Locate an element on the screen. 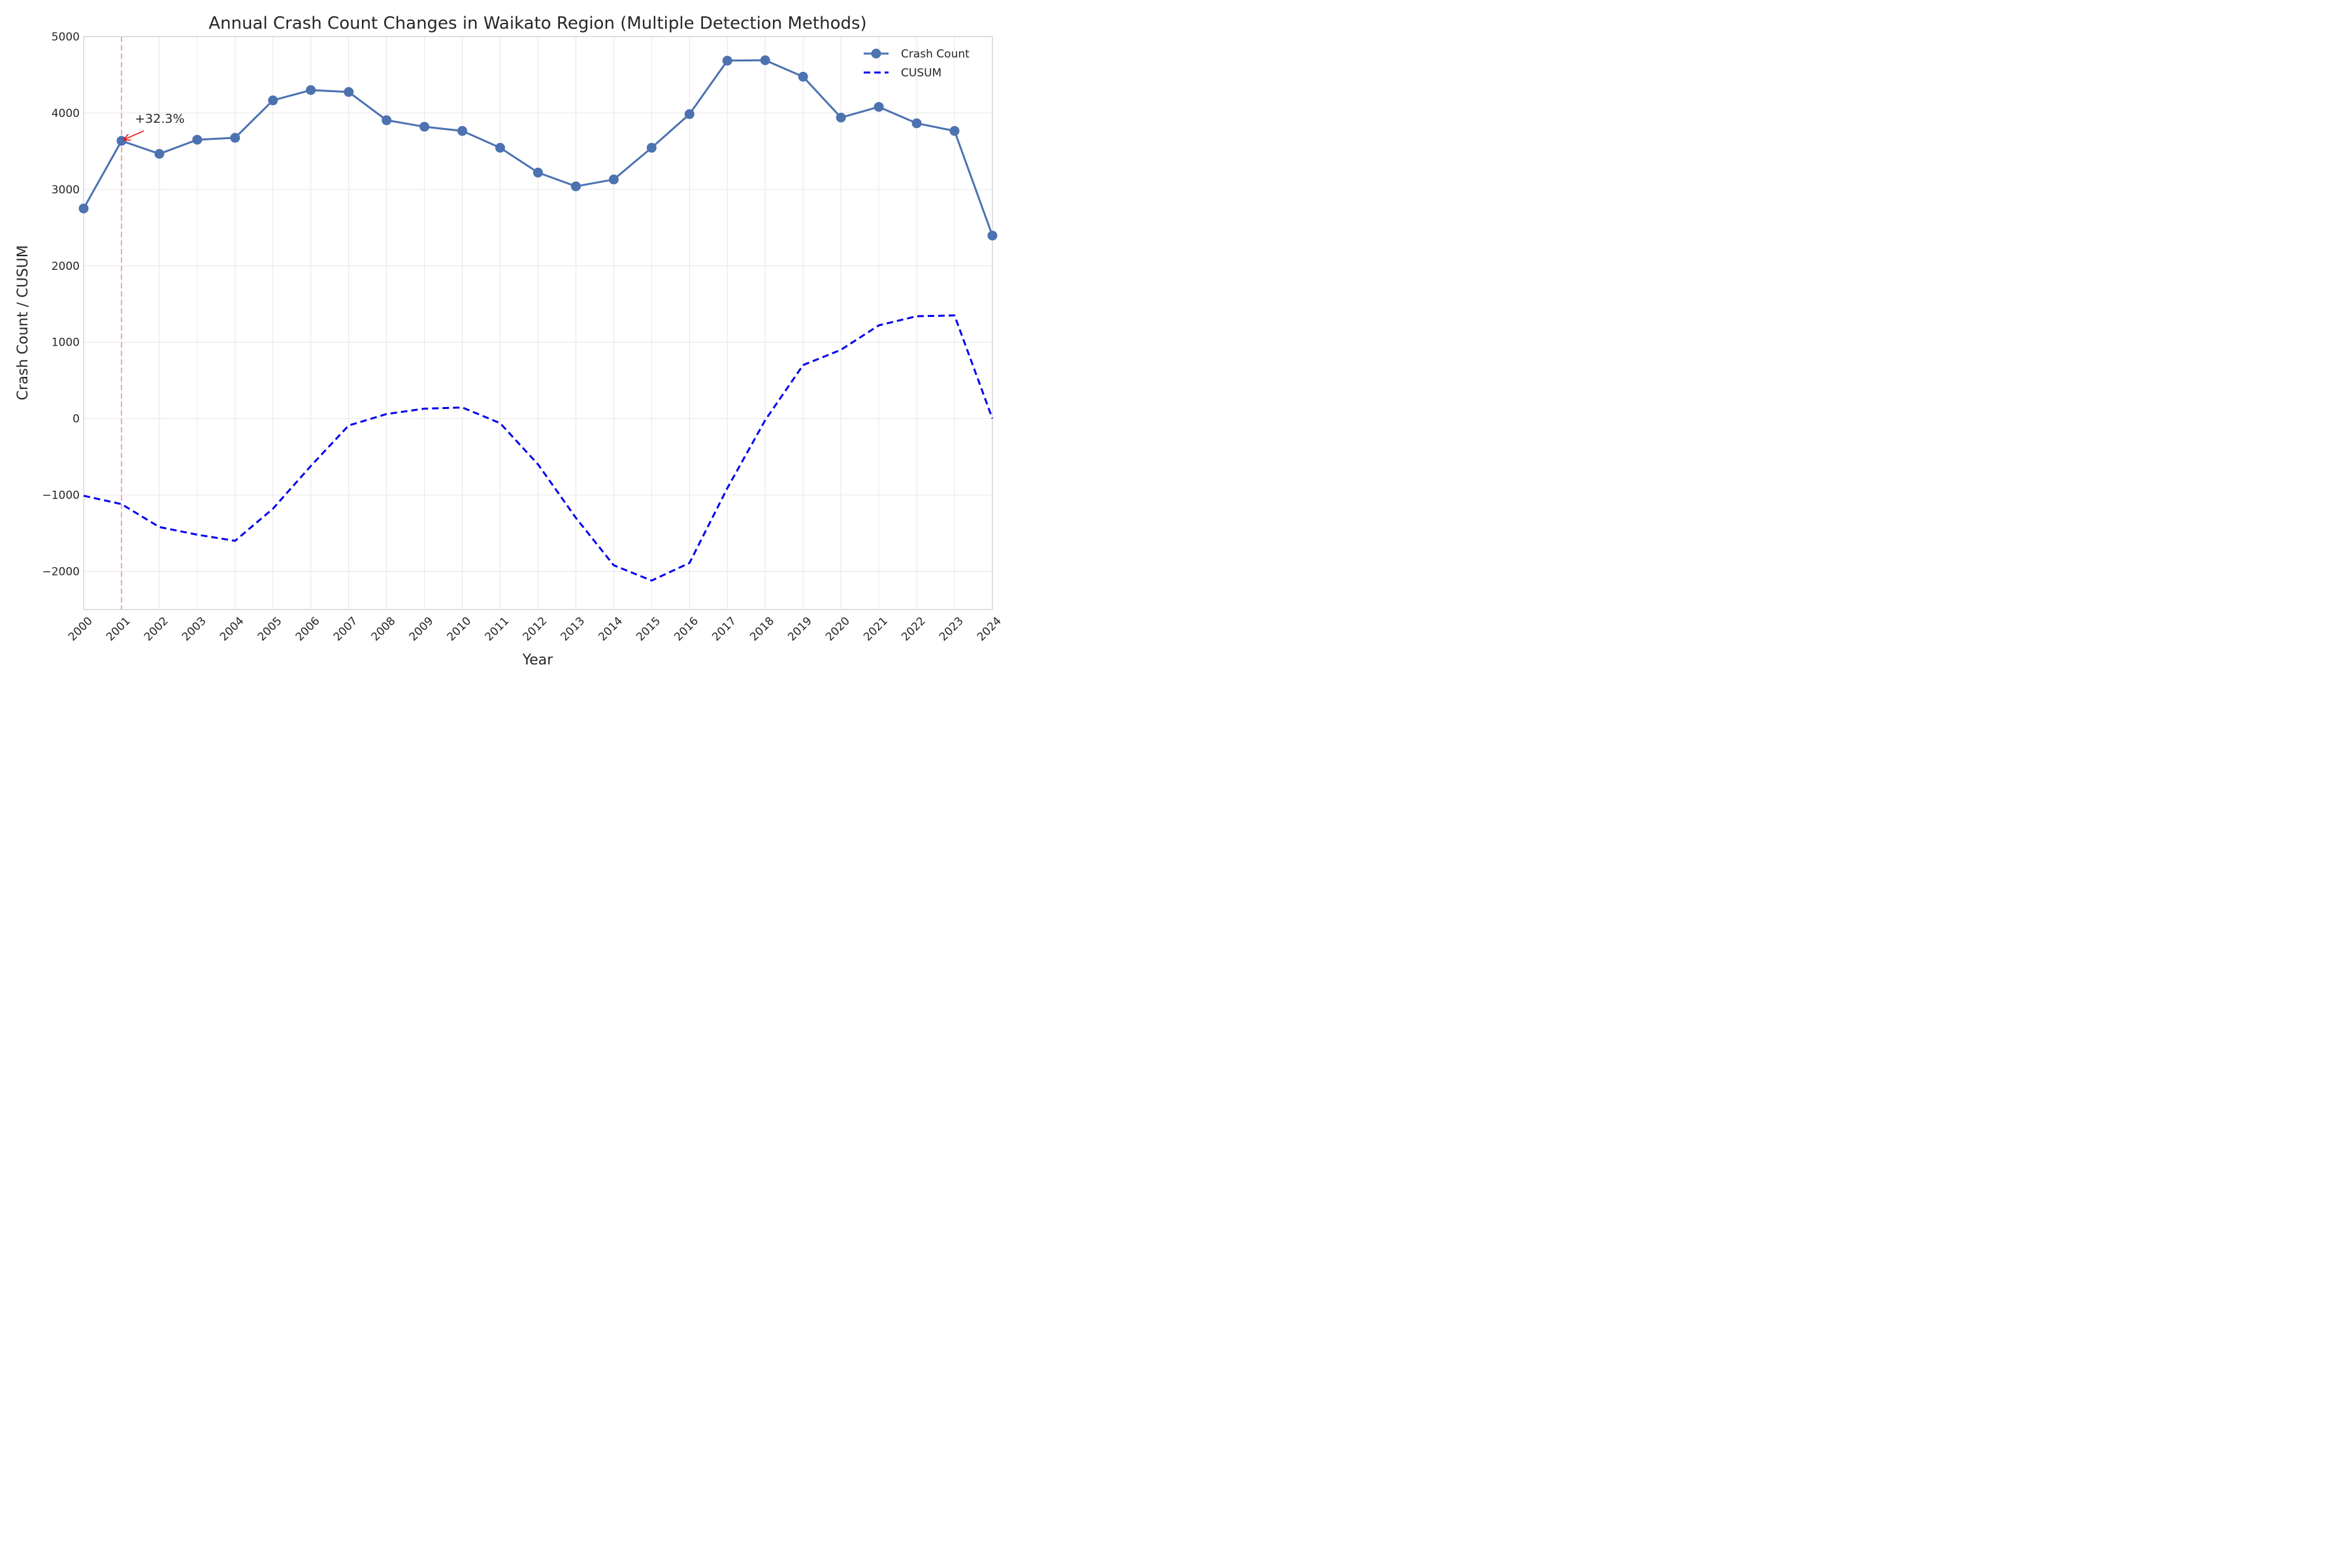  legend: Crash Count CUSUM is located at coordinates (917, 64).